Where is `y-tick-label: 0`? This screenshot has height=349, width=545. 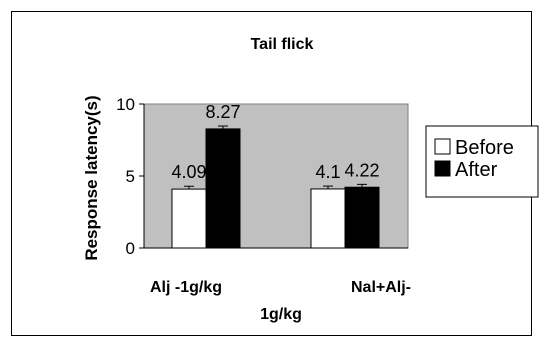
y-tick-label: 0 is located at coordinates (130, 248).